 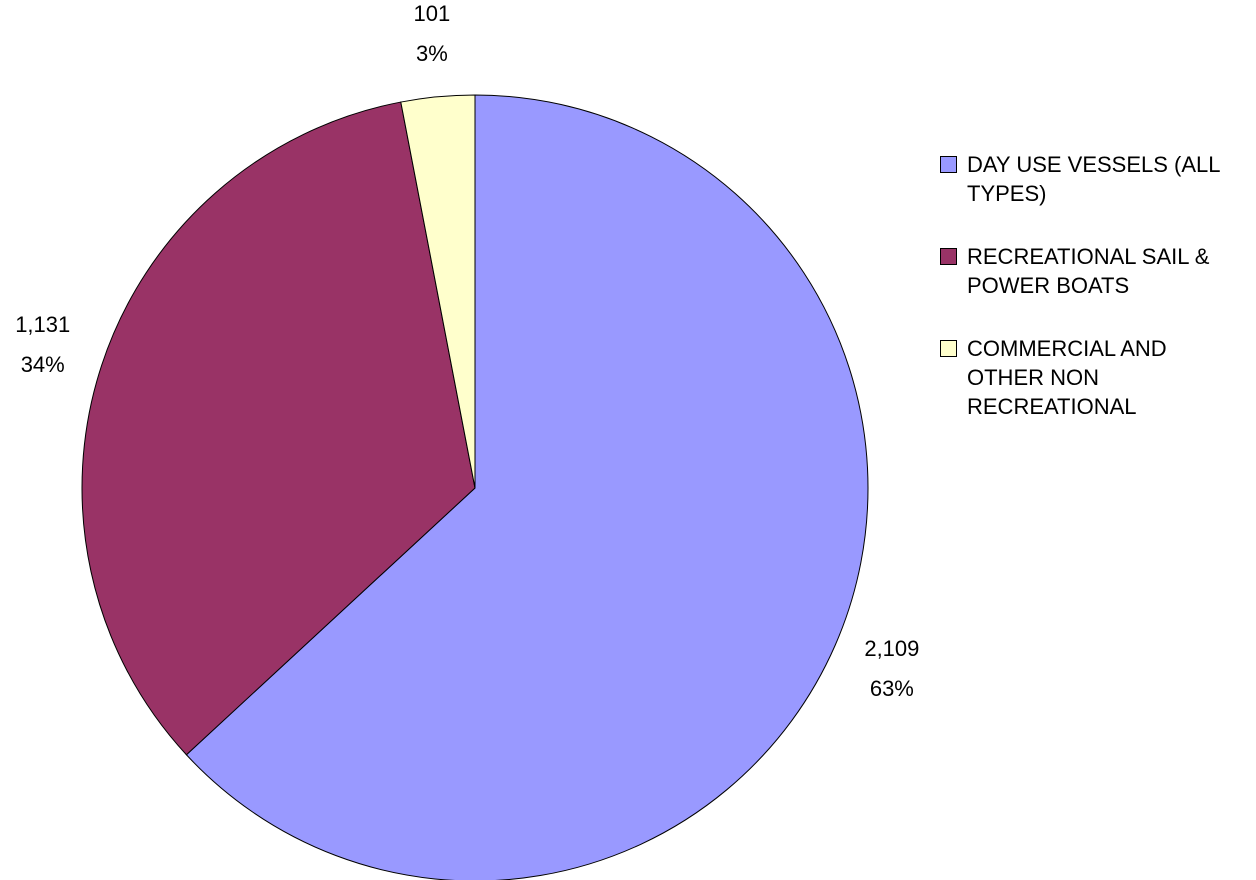 I want to click on value-label: 101, so click(x=431, y=13).